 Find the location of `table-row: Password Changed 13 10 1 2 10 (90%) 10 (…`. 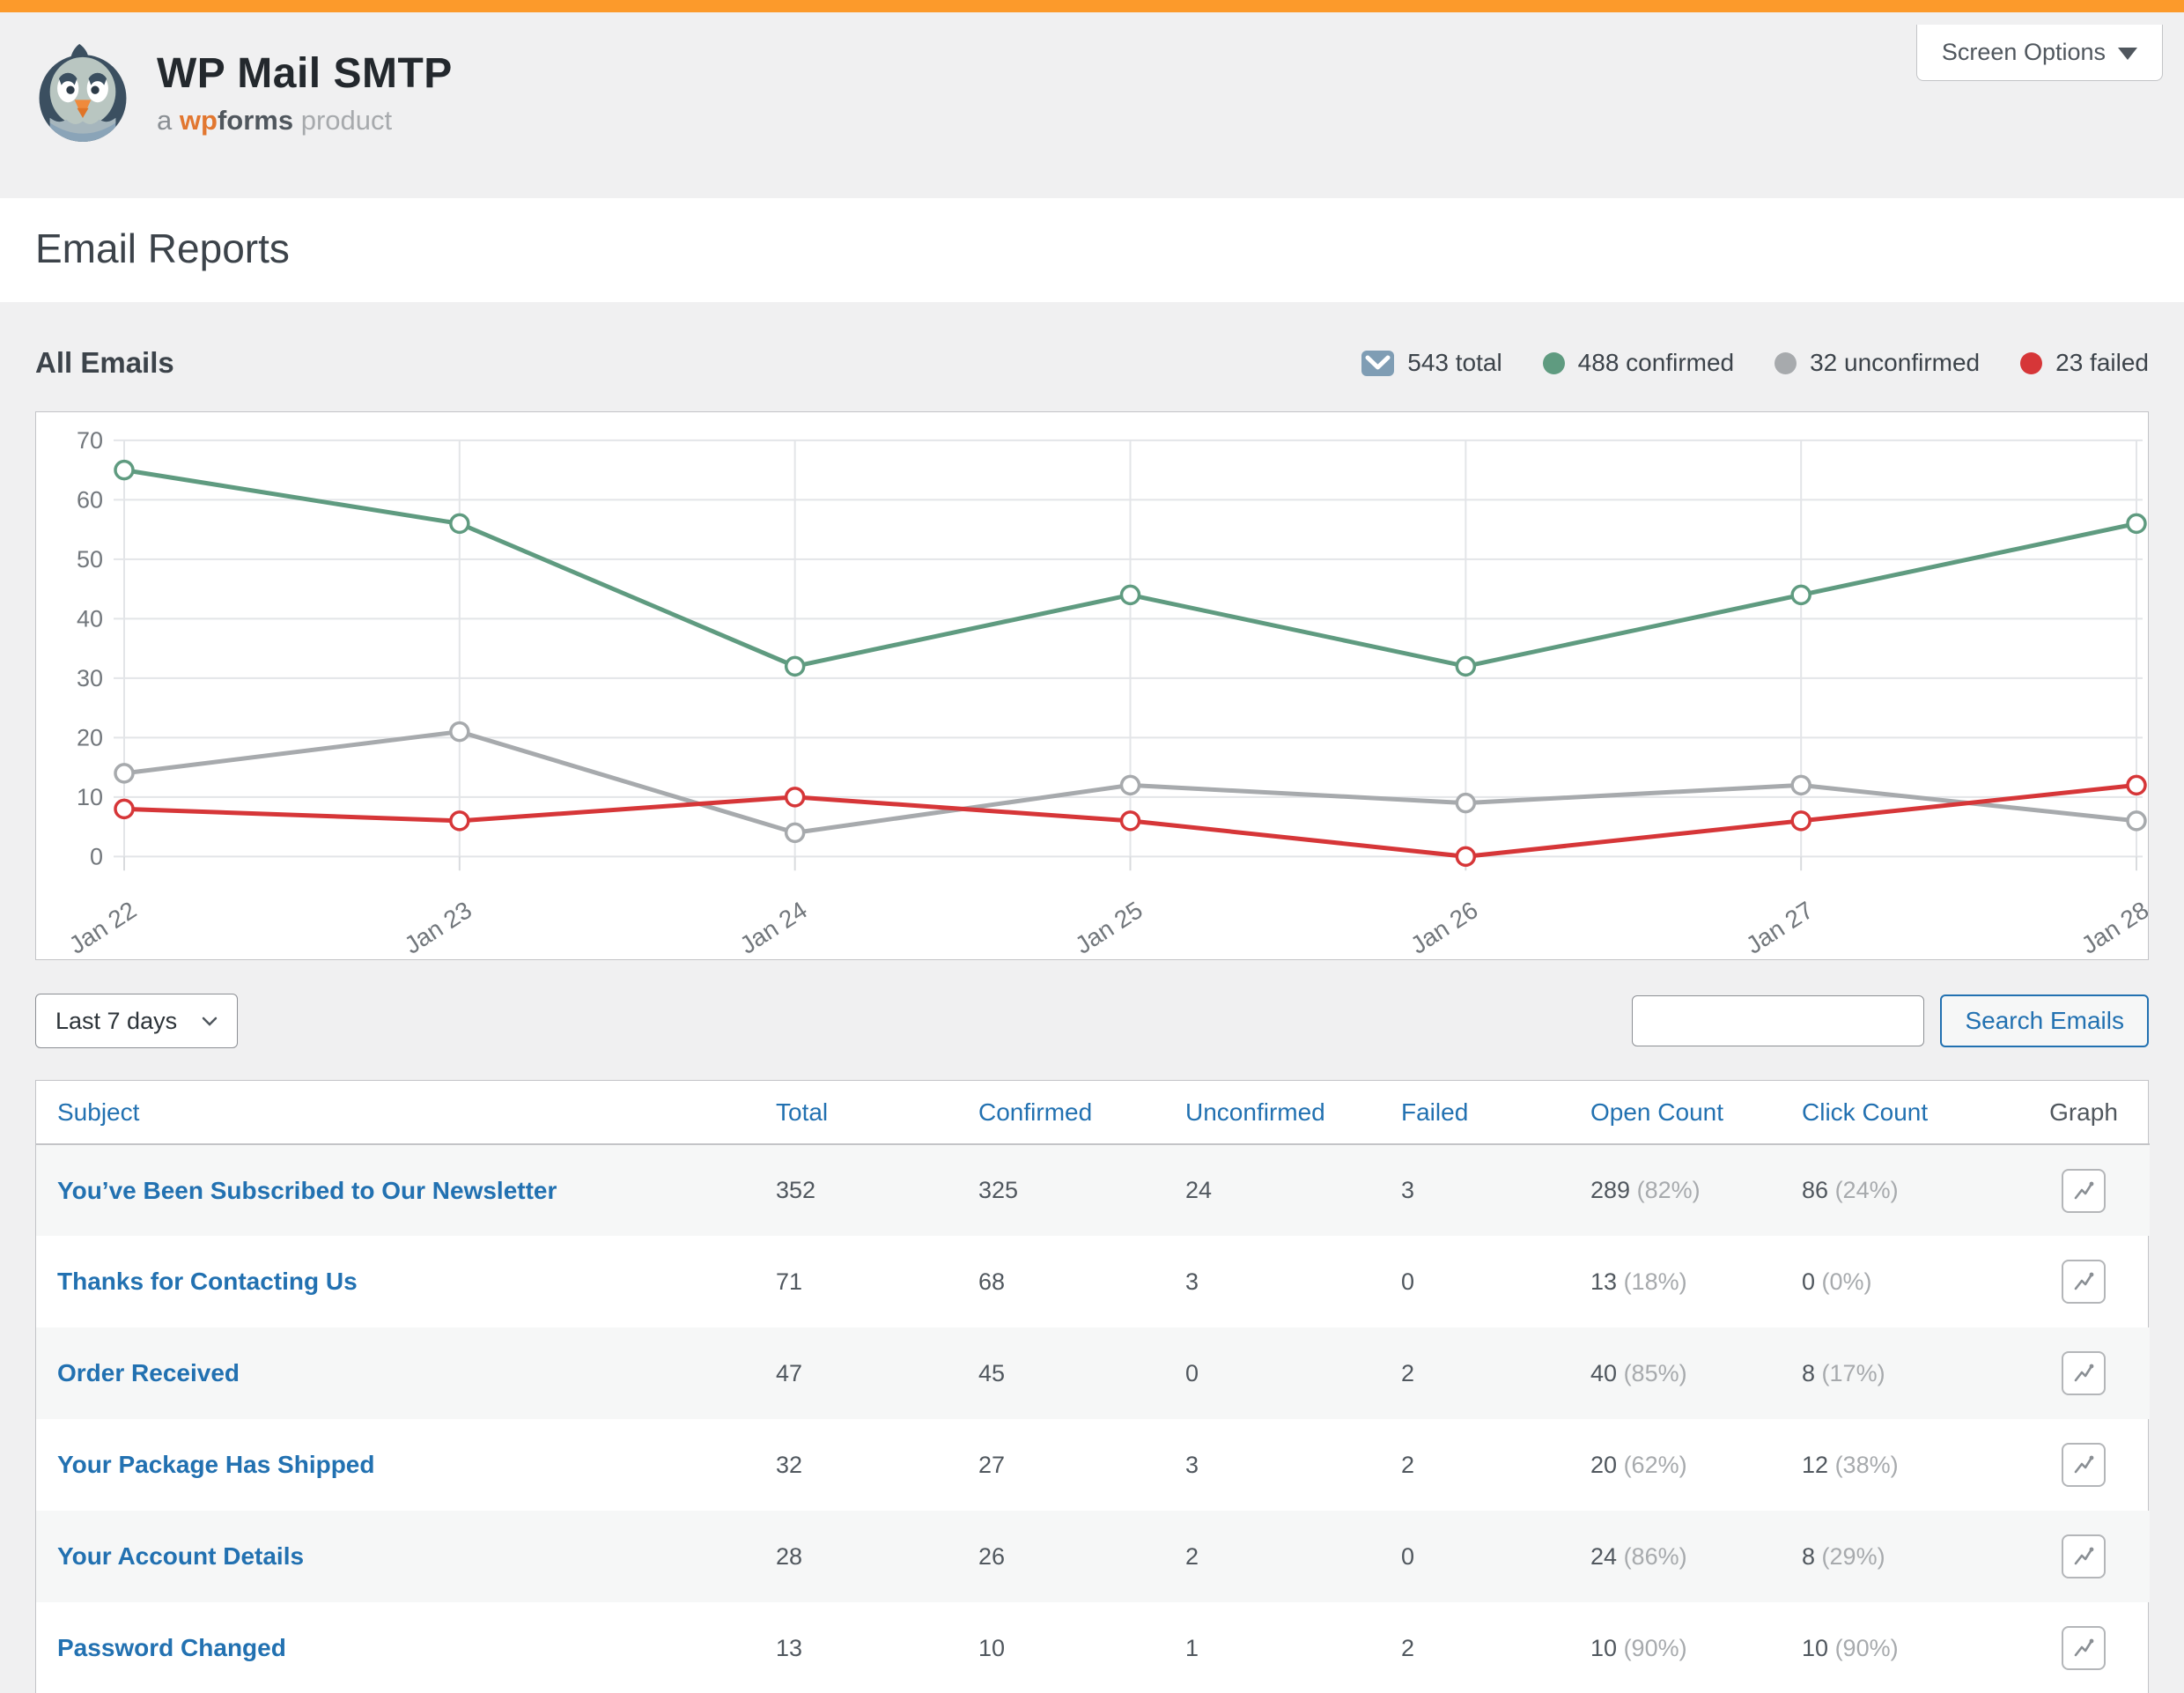

table-row: Password Changed 13 10 1 2 10 (90%) 10 (… is located at coordinates (1093, 1647).